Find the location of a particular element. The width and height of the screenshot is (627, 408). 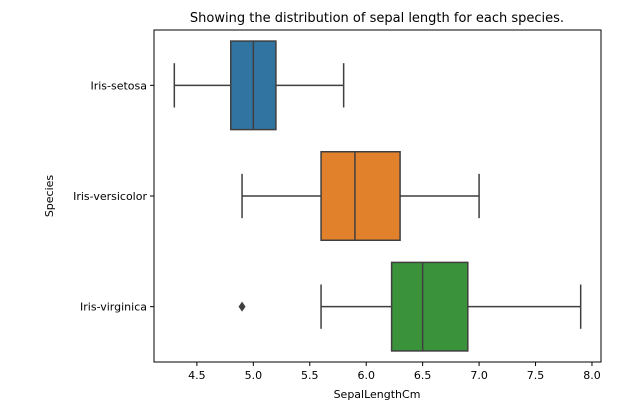

box-group-iris-setosa is located at coordinates (259, 85).